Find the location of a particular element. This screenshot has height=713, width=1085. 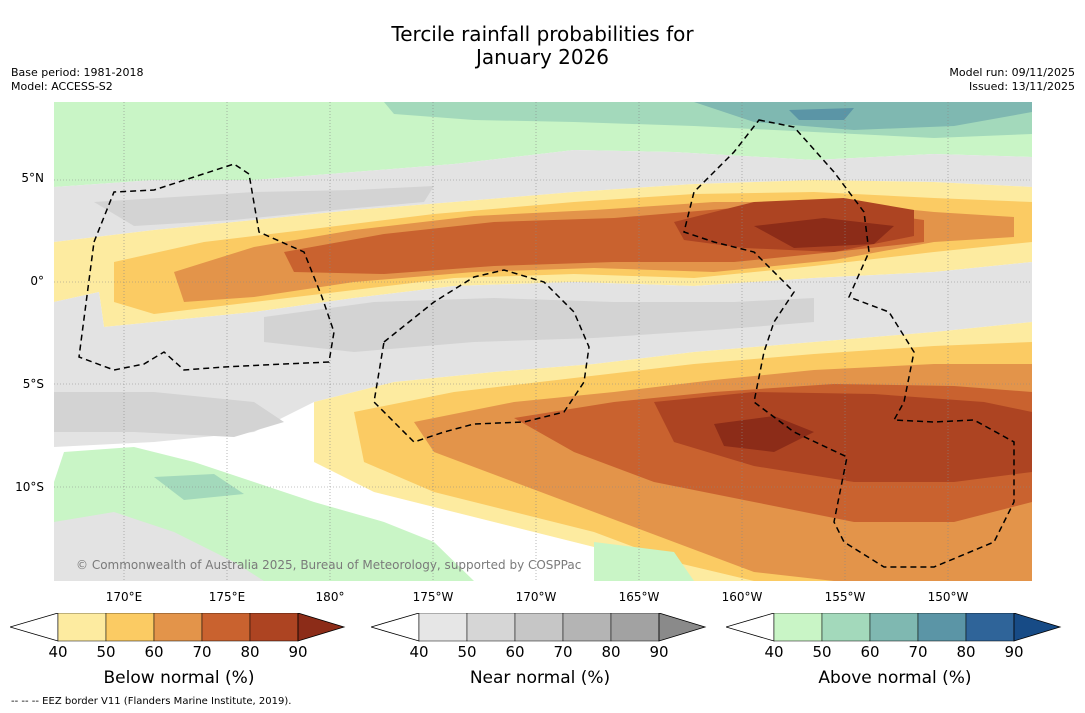

near-normal-north-band is located at coordinates (543, 196).